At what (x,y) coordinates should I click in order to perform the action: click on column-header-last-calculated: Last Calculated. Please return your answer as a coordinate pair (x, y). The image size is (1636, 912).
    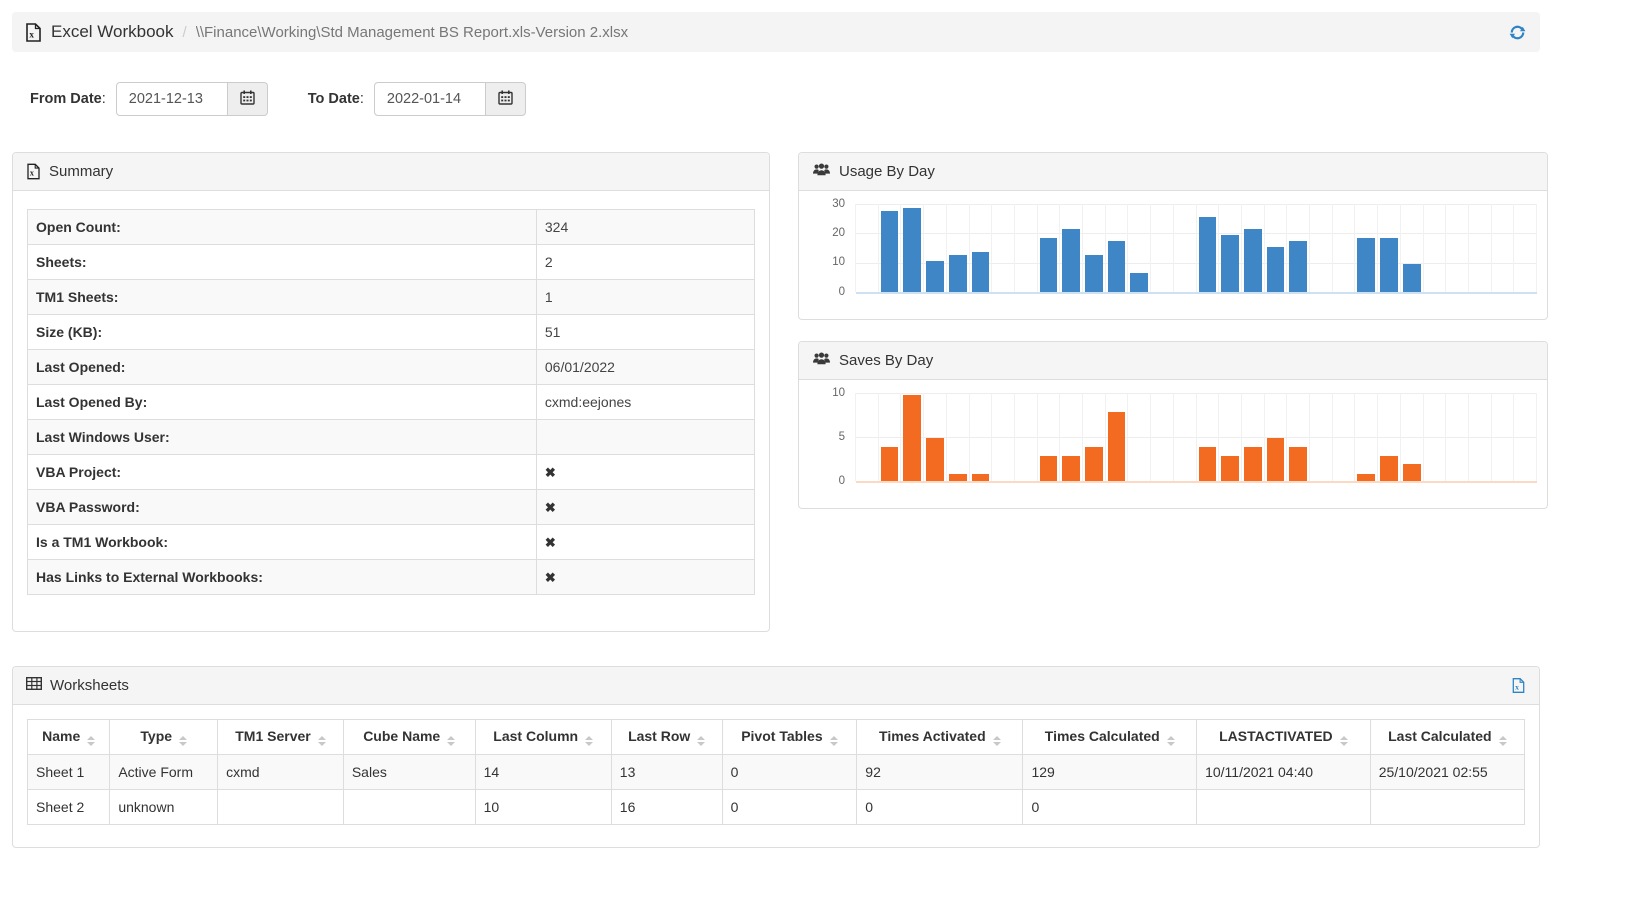
    Looking at the image, I should click on (1447, 737).